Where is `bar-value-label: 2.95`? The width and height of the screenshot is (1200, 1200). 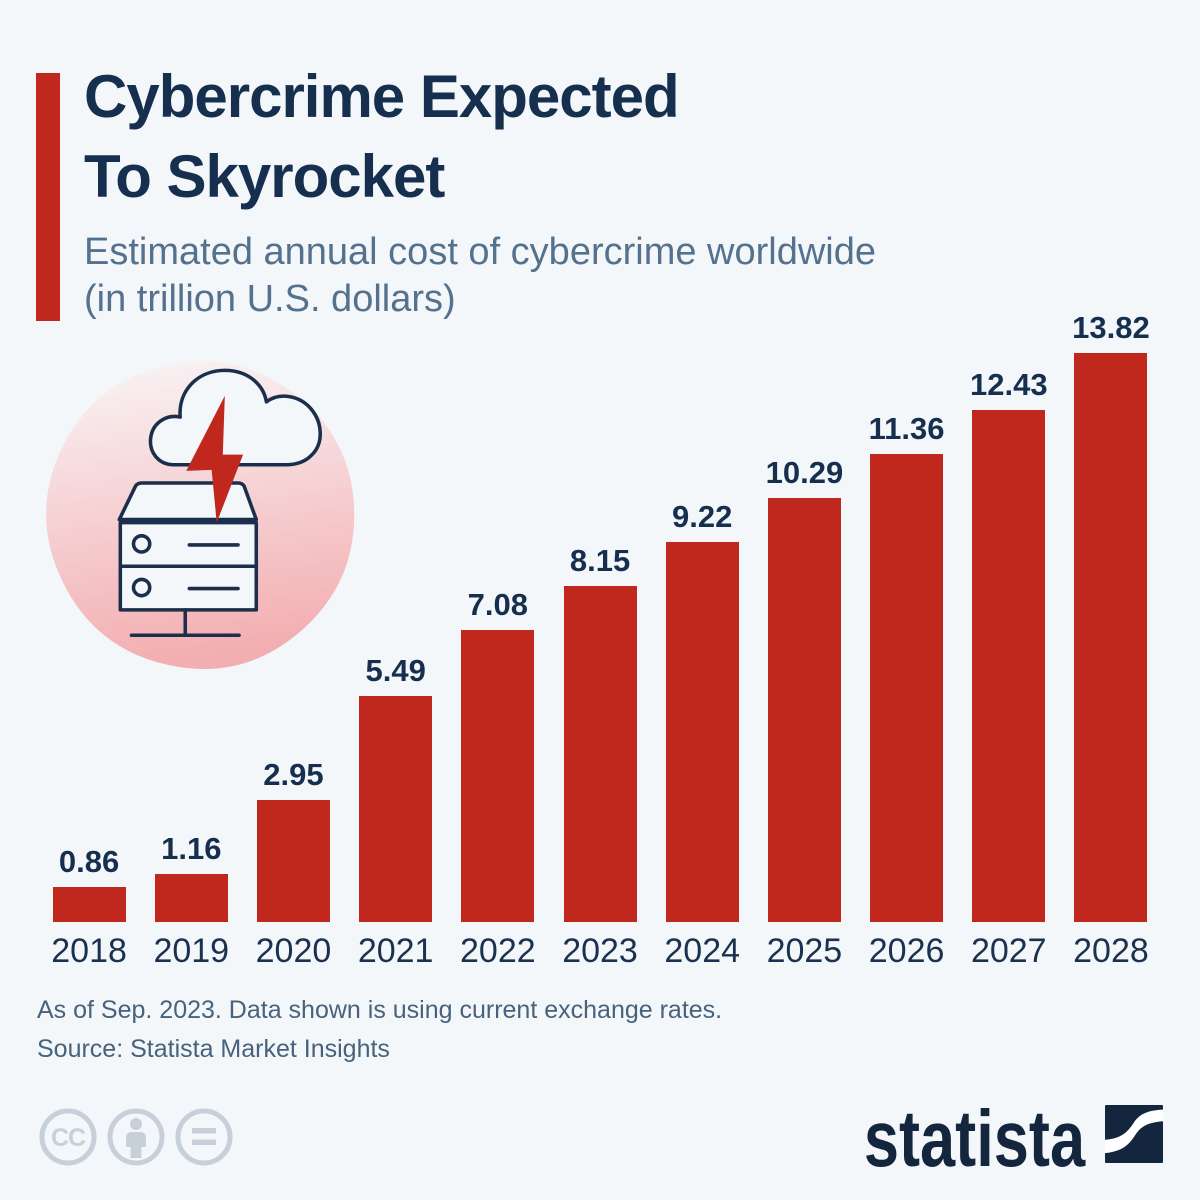 bar-value-label: 2.95 is located at coordinates (293, 774).